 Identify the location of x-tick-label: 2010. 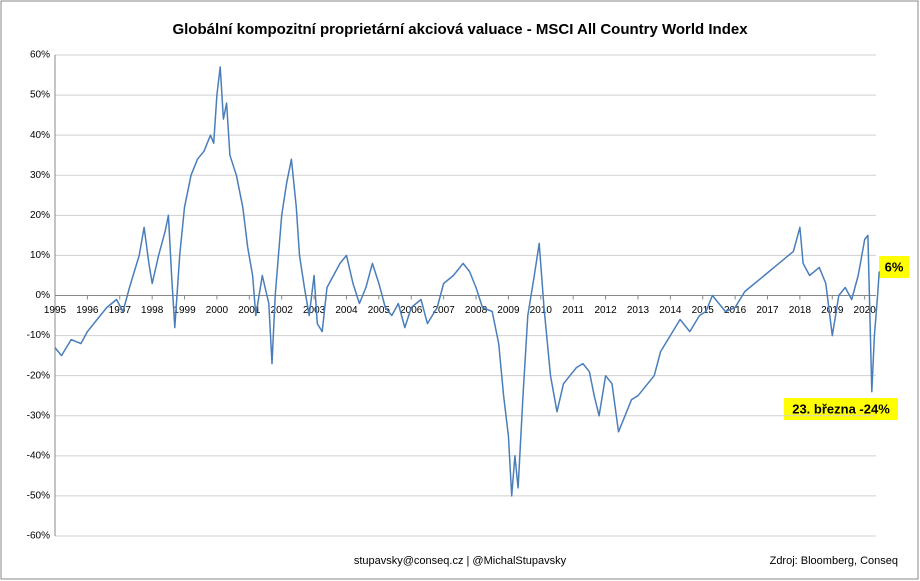
(541, 310).